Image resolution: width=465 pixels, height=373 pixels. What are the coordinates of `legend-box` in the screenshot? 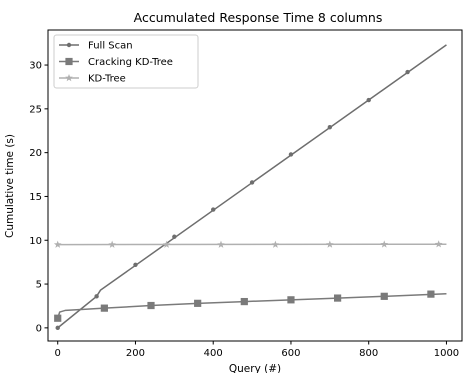 It's located at (126, 61).